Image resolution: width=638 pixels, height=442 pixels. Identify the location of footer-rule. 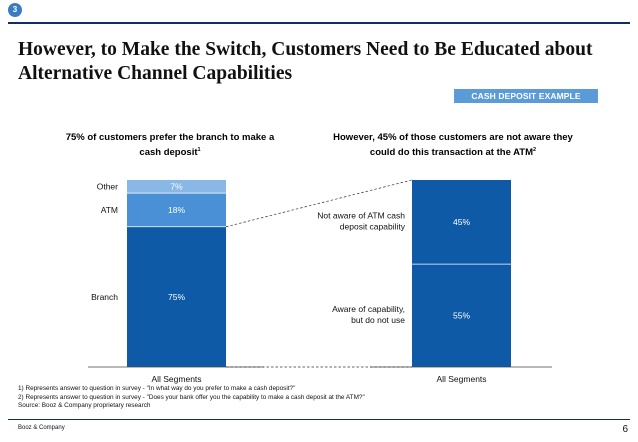
(319, 419).